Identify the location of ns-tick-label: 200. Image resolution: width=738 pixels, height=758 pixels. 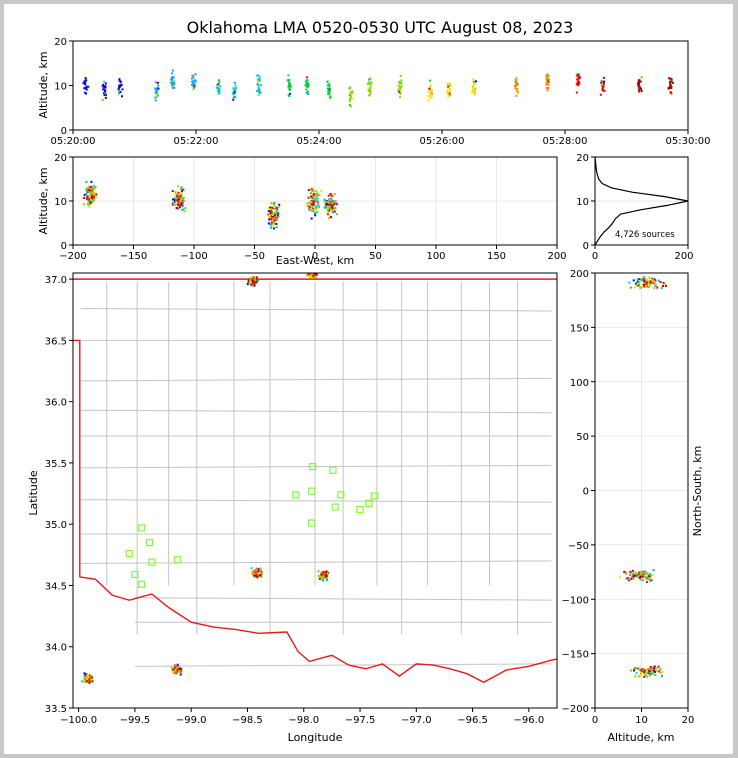
(579, 274).